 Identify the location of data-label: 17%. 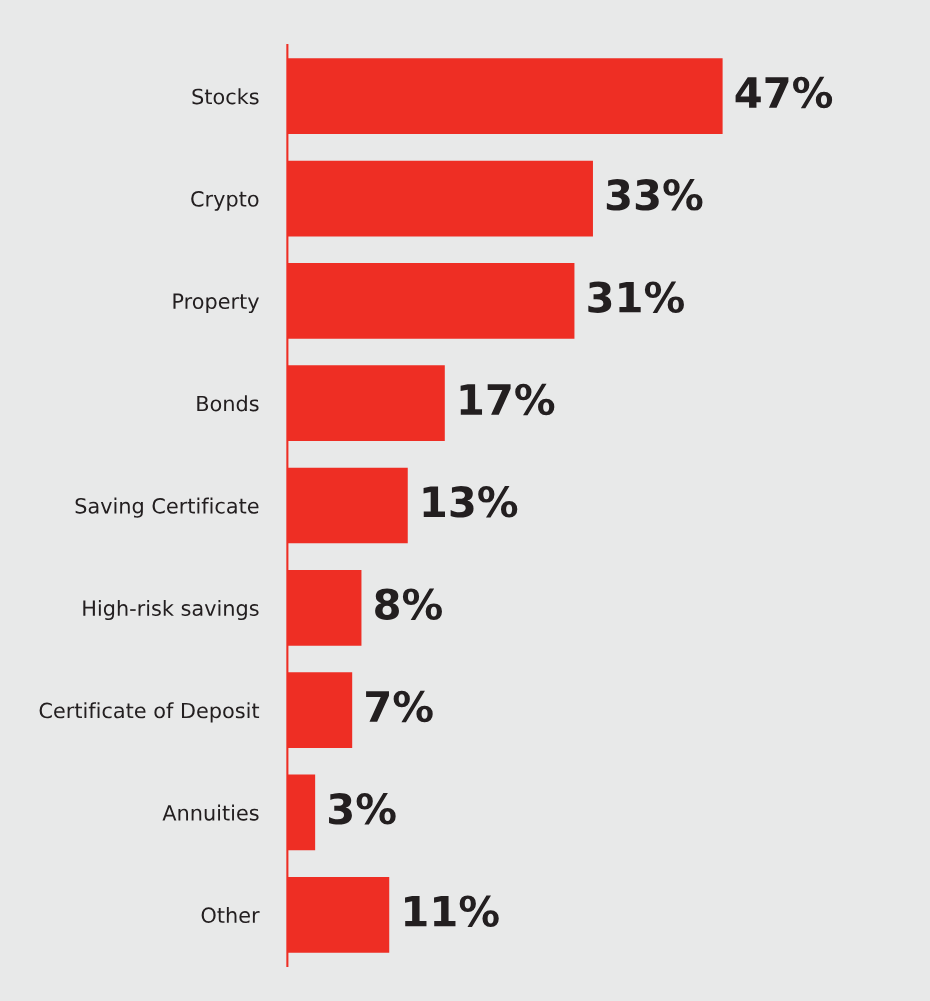
(507, 399).